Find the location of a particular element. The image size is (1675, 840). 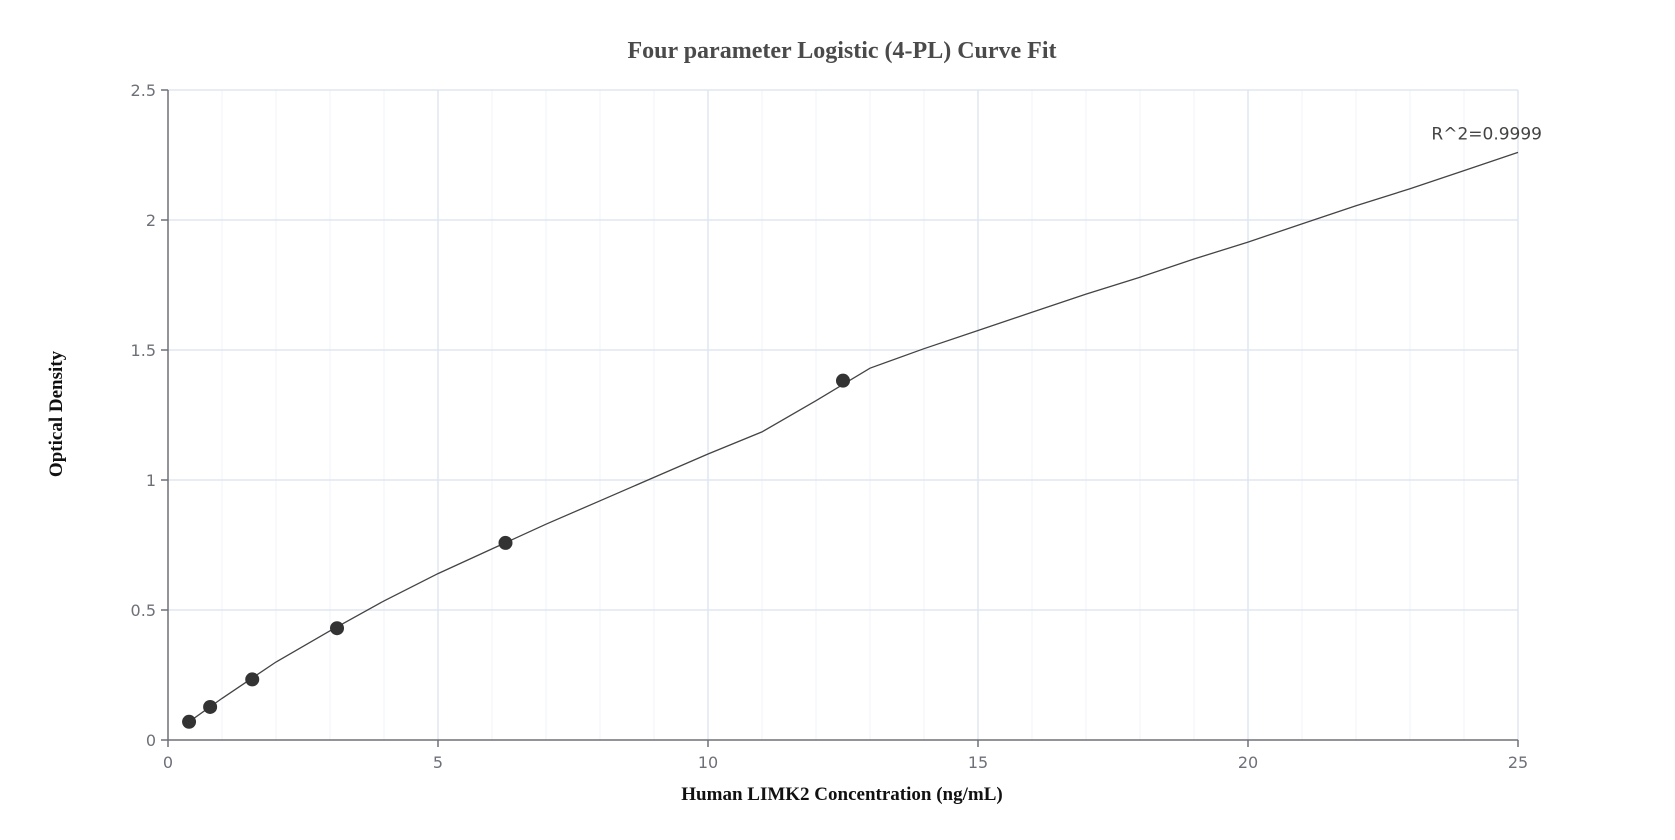

y-axis-ticks: 0 0.5 1 1.5 2 2.5 is located at coordinates (149, 415).